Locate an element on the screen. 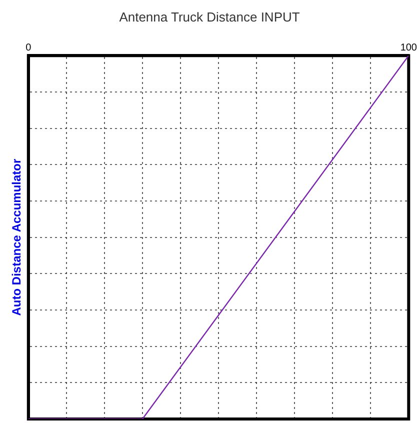  y-axis-title: Auto Distance Accumulator is located at coordinates (17, 237).